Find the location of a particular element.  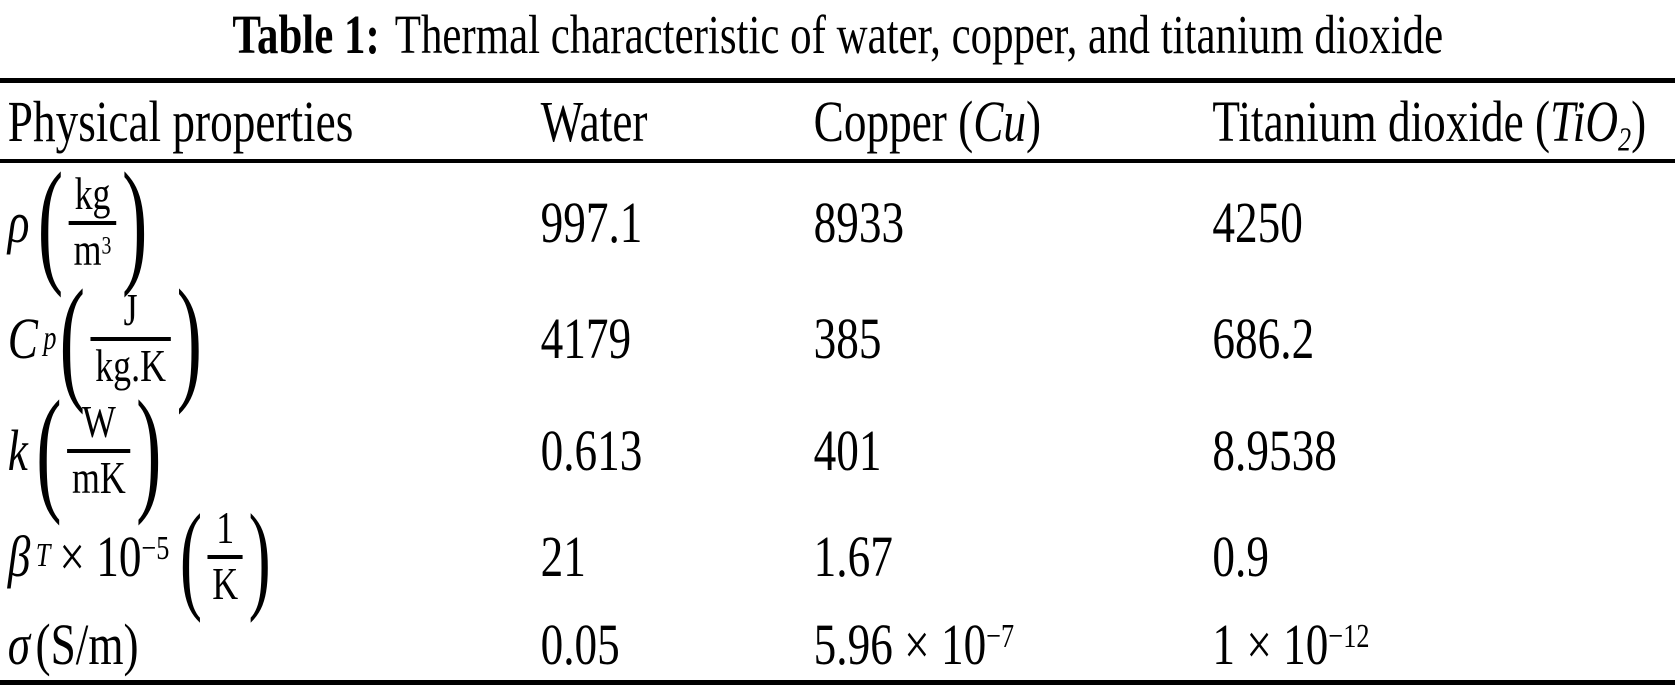

cell-electrical-conductivity-label: σ (S/m) is located at coordinates (266, 644).